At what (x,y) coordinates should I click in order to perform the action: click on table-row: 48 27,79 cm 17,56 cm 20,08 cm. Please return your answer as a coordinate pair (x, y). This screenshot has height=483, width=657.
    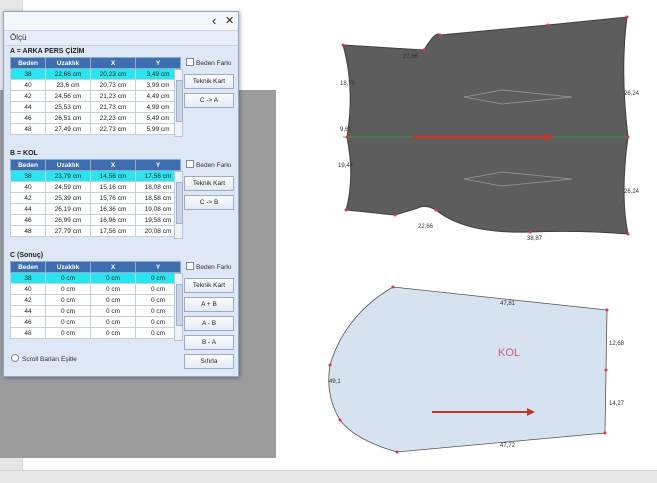
    Looking at the image, I should click on (95, 231).